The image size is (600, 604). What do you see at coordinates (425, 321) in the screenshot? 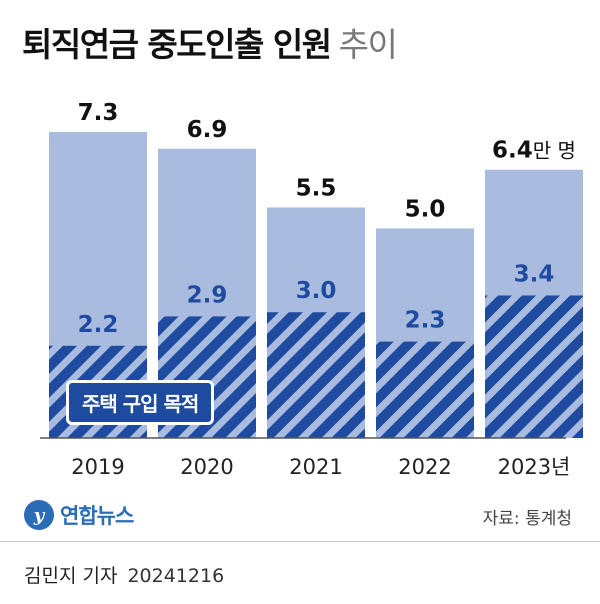
I see `housing-value-label: 2.3` at bounding box center [425, 321].